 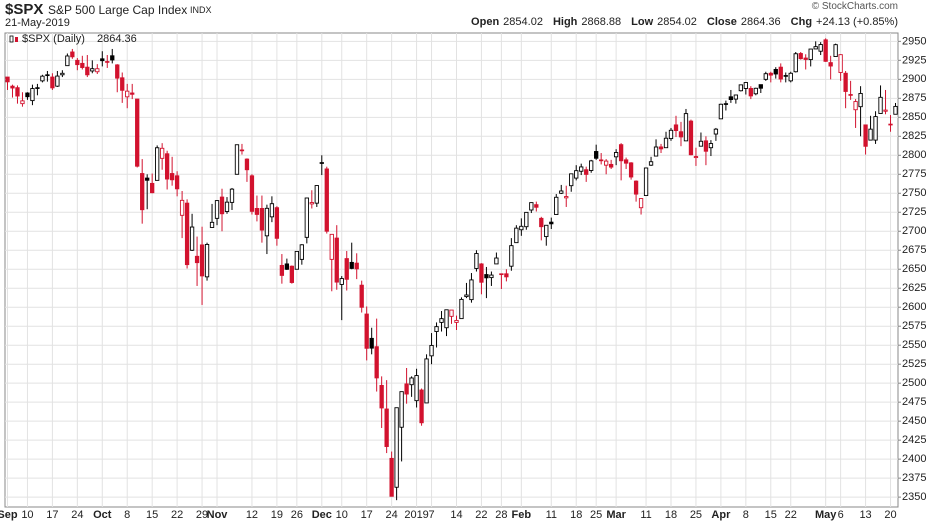 What do you see at coordinates (202, 515) in the screenshot?
I see `x-tick-label: 29` at bounding box center [202, 515].